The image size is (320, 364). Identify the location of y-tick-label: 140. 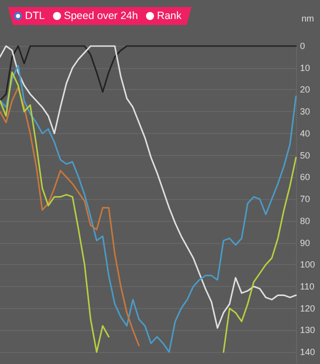
(308, 352).